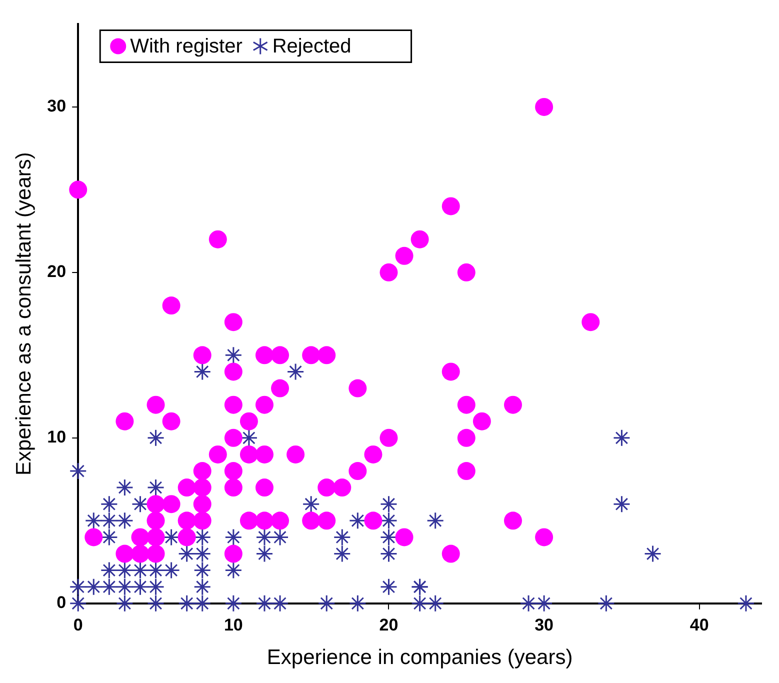  Describe the element at coordinates (699, 624) in the screenshot. I see `x-tick-label: 40` at that location.